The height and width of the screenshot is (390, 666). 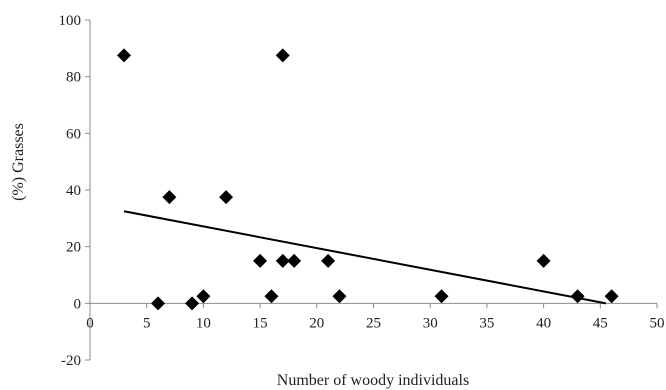 What do you see at coordinates (73, 248) in the screenshot?
I see `y-tick-label: 20` at bounding box center [73, 248].